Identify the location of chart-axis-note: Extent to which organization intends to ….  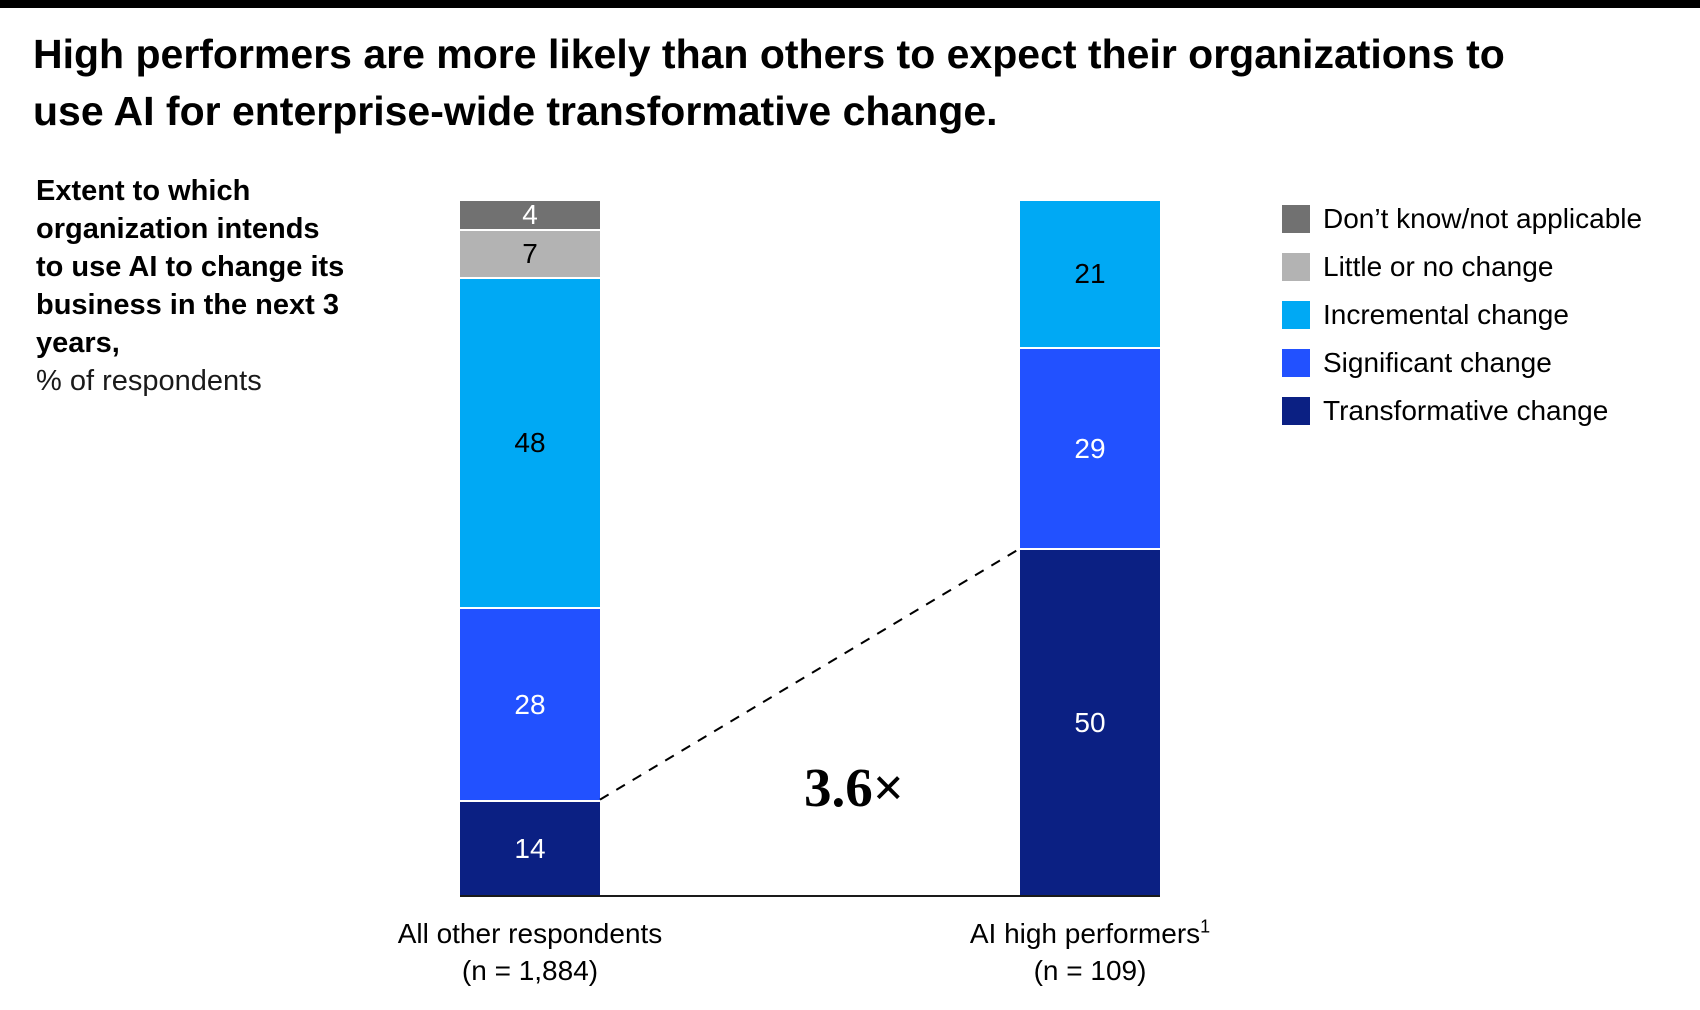
(192, 286).